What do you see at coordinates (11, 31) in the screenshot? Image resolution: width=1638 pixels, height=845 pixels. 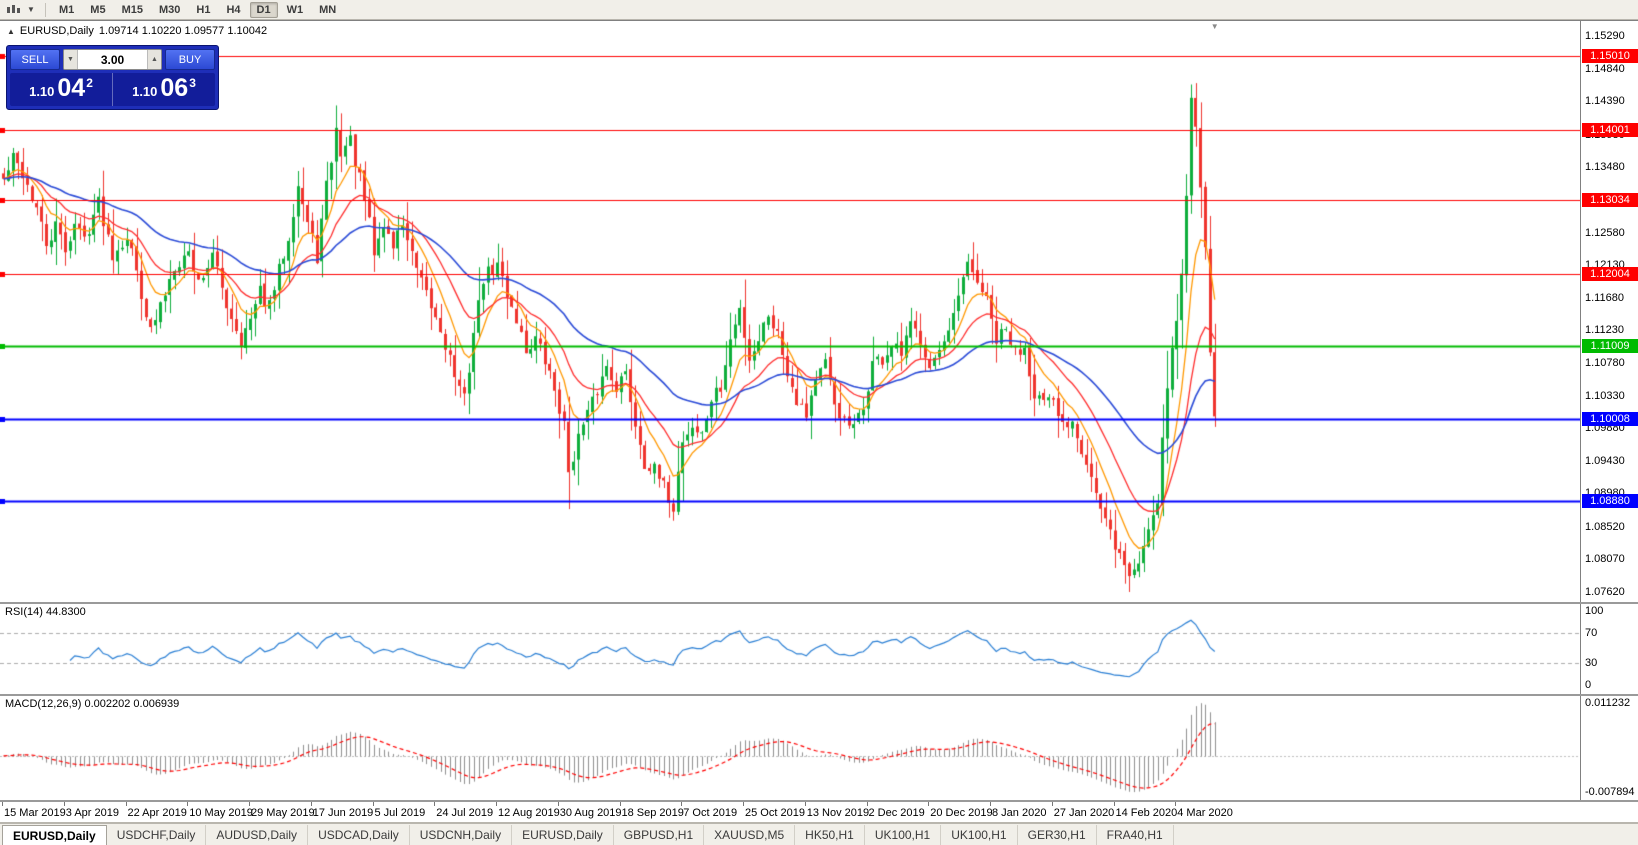 I see `one-click-collapse-icon: ▲` at bounding box center [11, 31].